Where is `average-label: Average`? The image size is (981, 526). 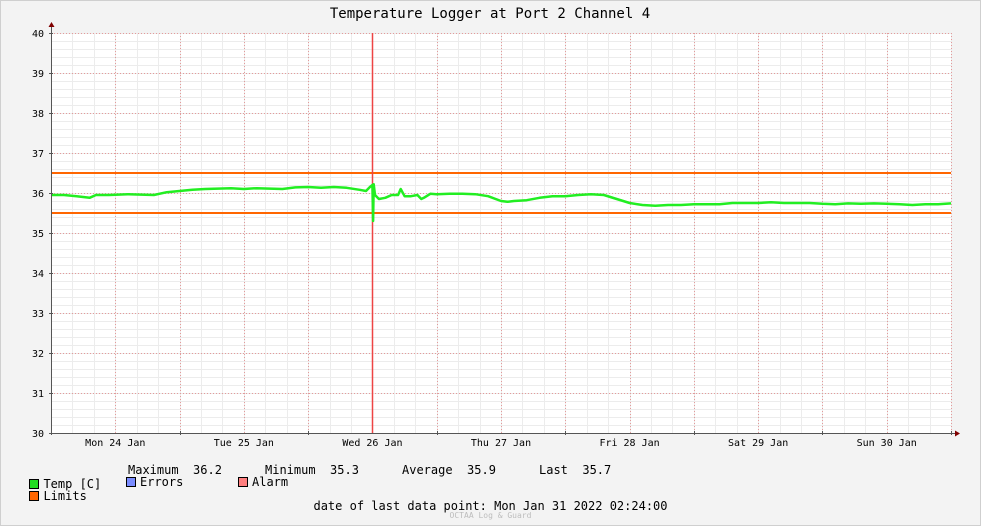 average-label: Average is located at coordinates (427, 470).